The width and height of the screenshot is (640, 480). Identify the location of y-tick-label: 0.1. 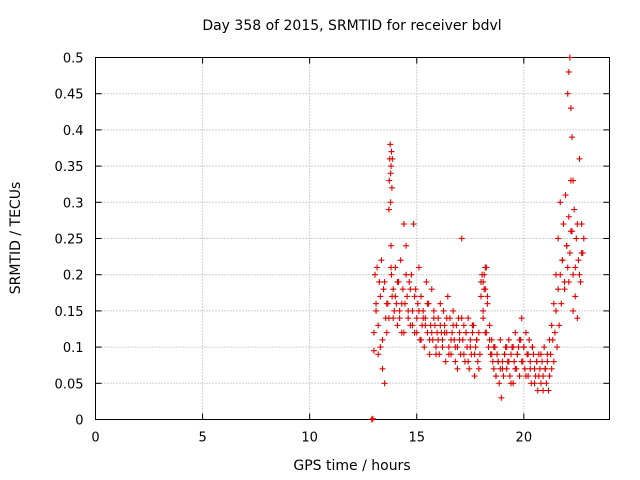
(73, 348).